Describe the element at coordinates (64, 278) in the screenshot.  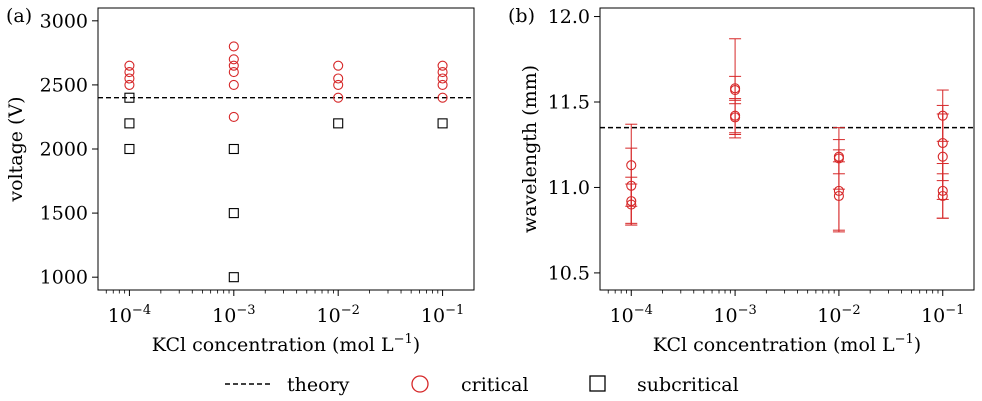
I see `y-tick-label: 1000` at that location.